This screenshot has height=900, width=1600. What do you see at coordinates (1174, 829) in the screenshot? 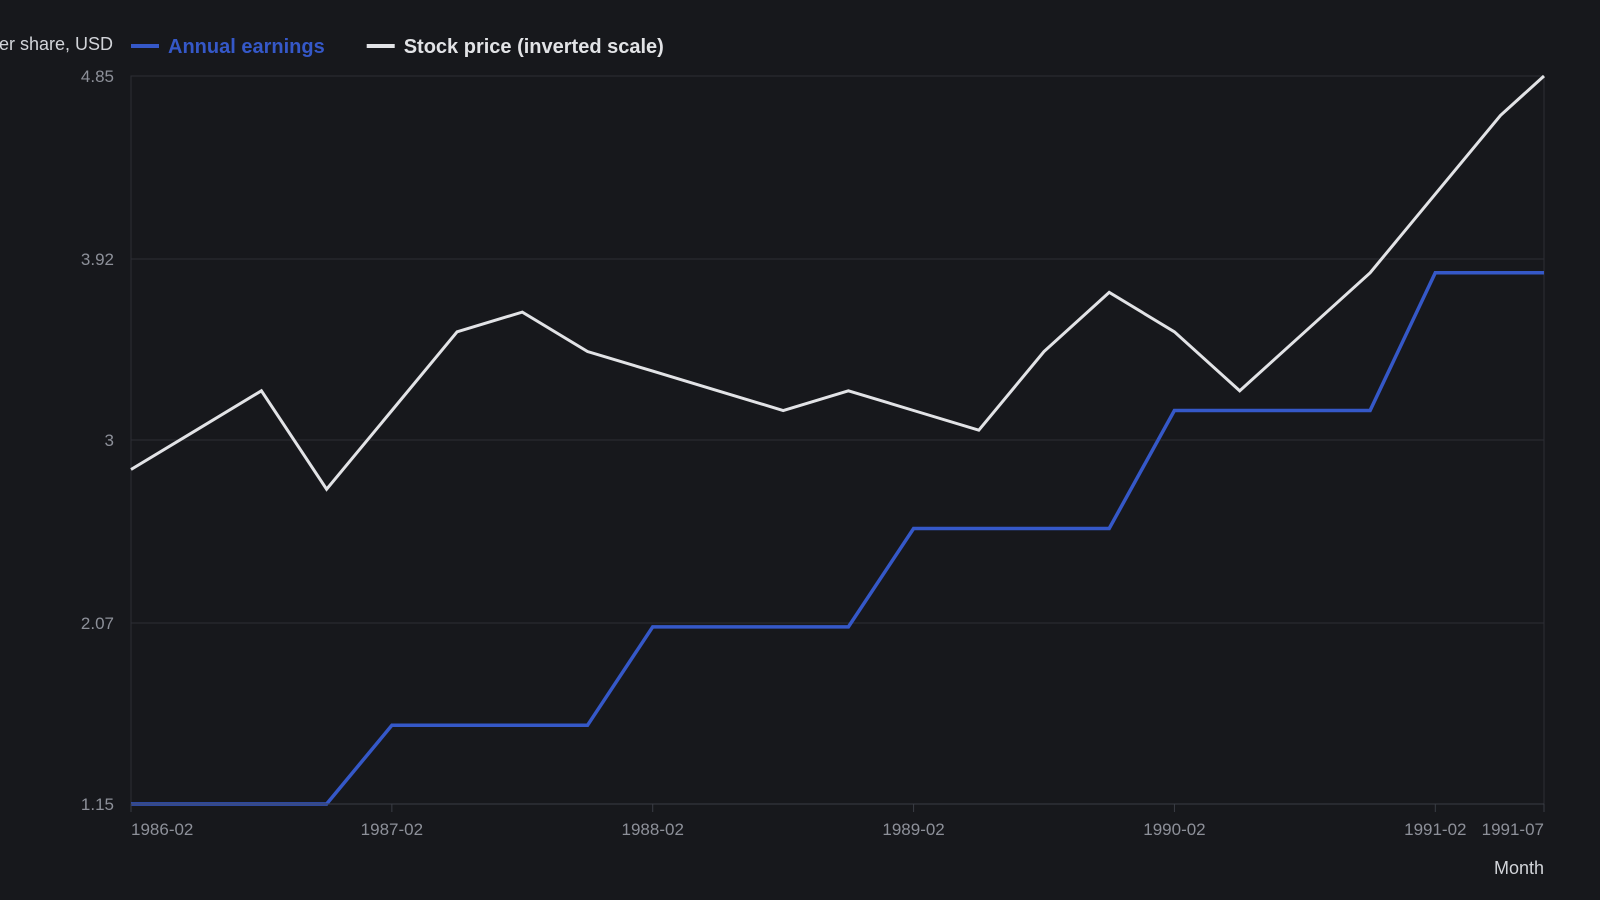
I see `x-tick-label: 1990-02` at bounding box center [1174, 829].